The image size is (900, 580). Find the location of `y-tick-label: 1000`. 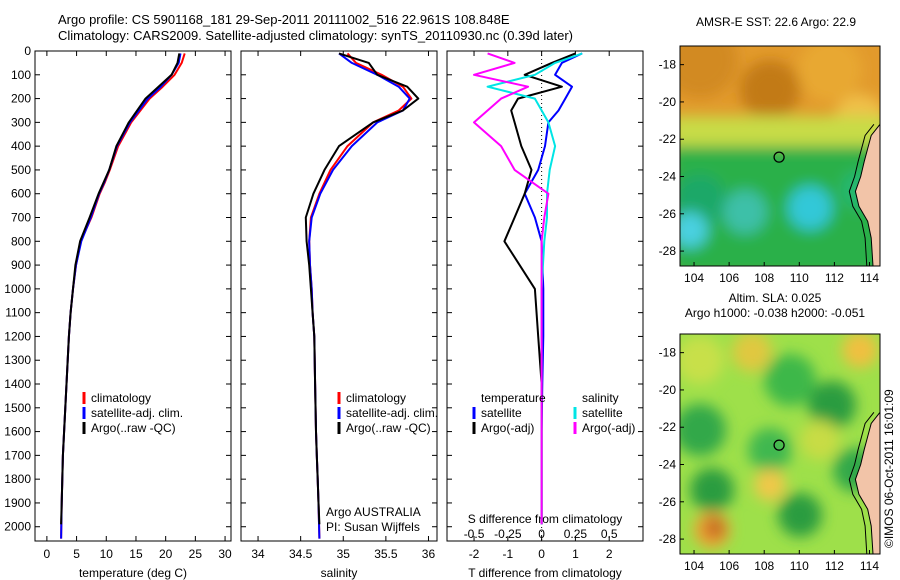

y-tick-label: 1000 is located at coordinates (17, 289).